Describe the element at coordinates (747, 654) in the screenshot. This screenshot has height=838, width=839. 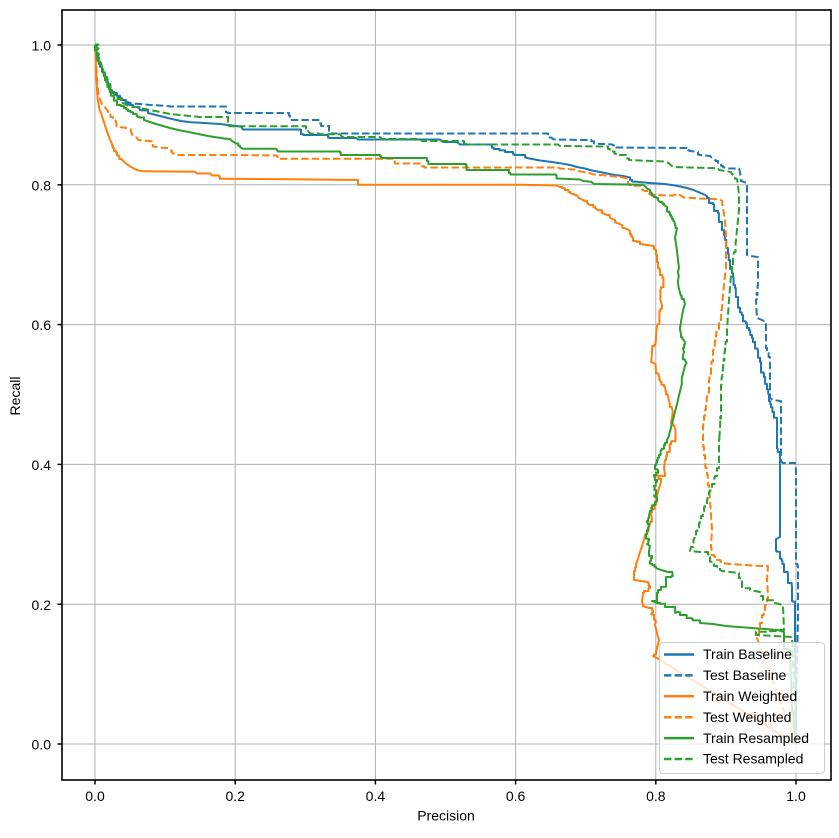
I see `svg-text: Train Baseline` at that location.